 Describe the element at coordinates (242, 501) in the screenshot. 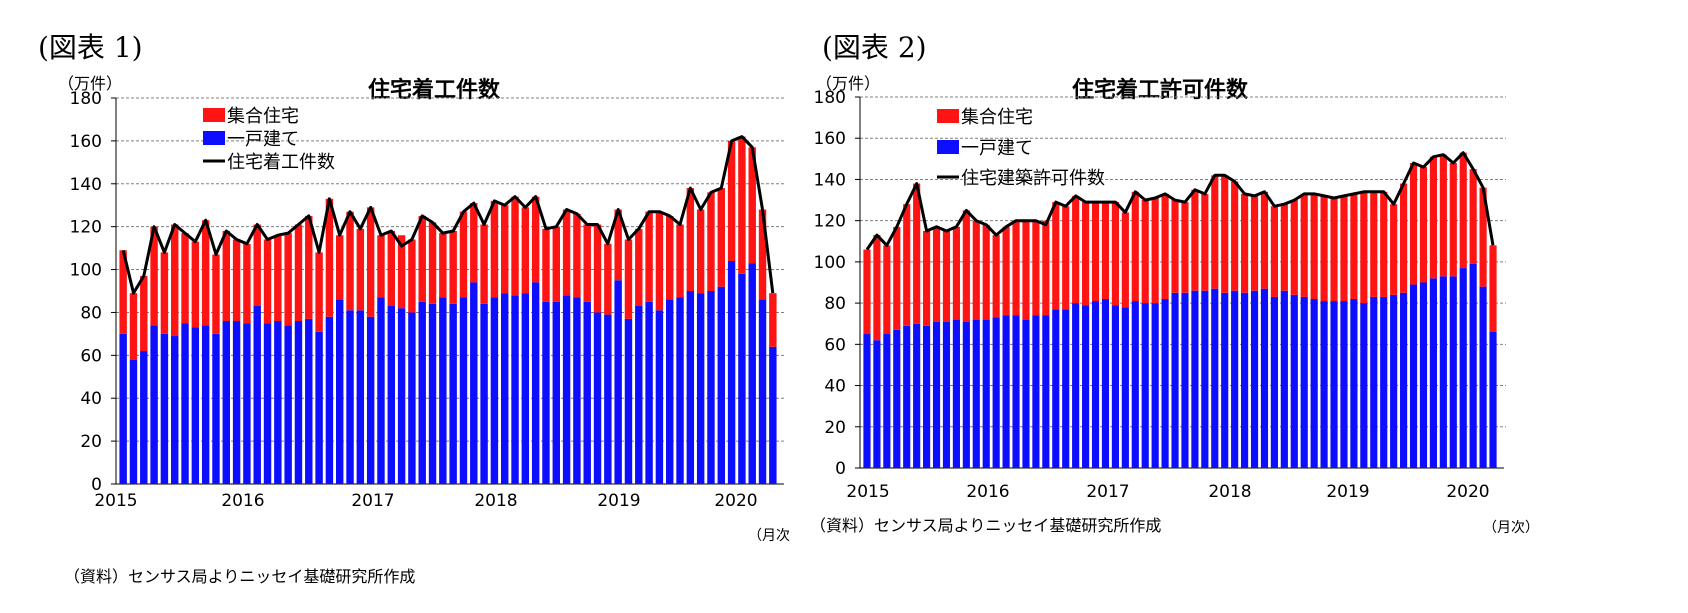

I see `x-tick-label: 2016` at that location.